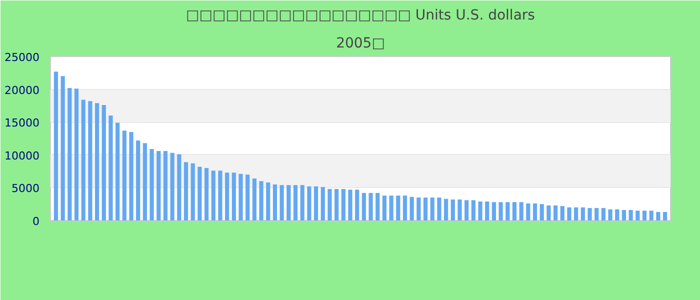 The height and width of the screenshot is (300, 700). I want to click on y-tick-label: 15000, so click(22, 123).